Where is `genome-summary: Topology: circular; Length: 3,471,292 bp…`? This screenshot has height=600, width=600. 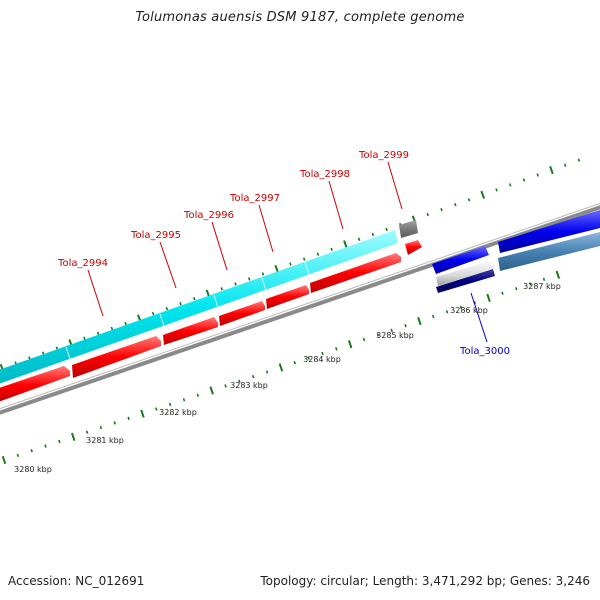
genome-summary: Topology: circular; Length: 3,471,292 bp… is located at coordinates (425, 581).